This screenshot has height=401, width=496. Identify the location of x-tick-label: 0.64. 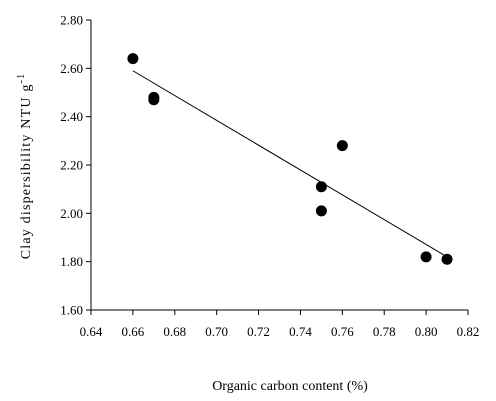
(91, 331).